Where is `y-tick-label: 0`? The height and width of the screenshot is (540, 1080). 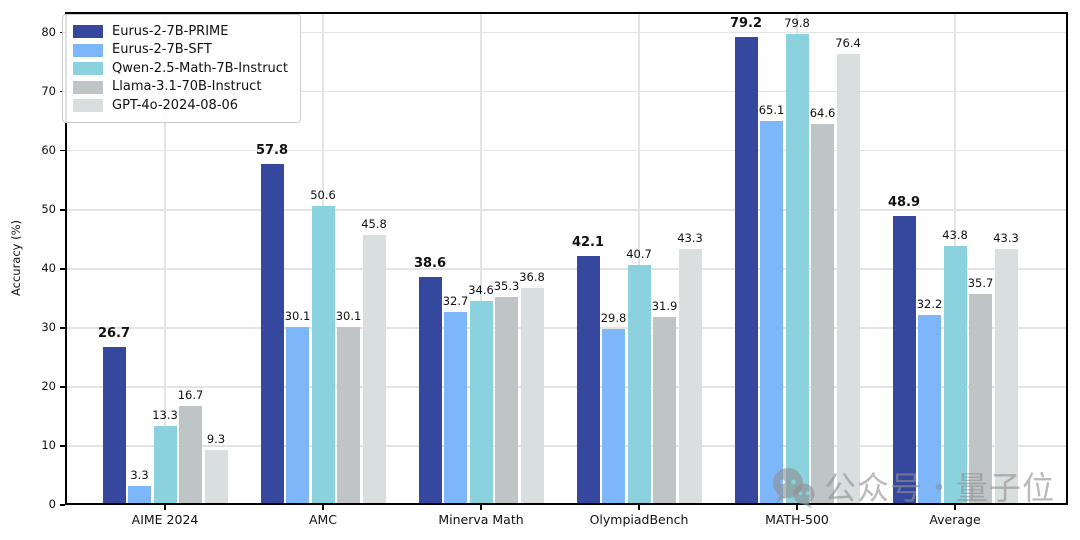 y-tick-label: 0 is located at coordinates (52, 504).